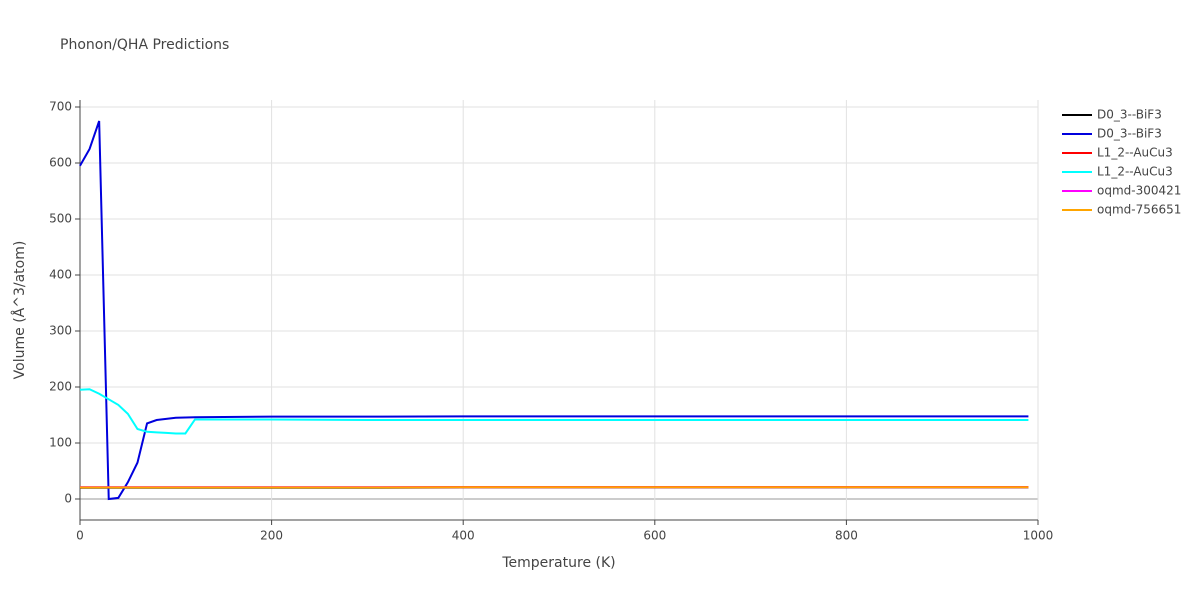  Describe the element at coordinates (654, 536) in the screenshot. I see `x-tick-label: 600` at that location.